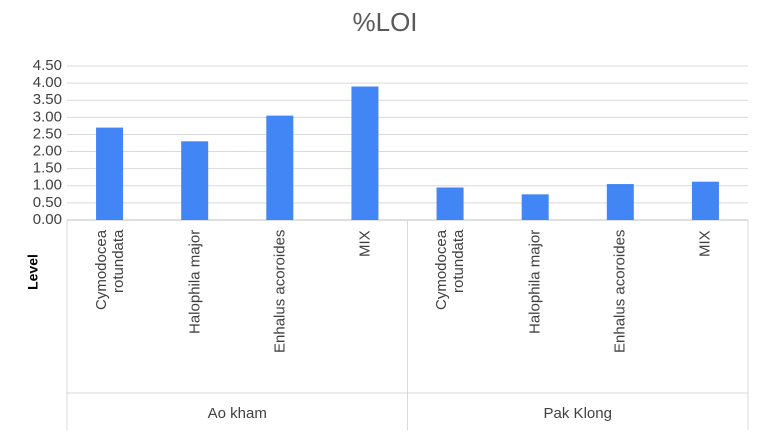  What do you see at coordinates (47, 65) in the screenshot?
I see `y-tick-label: 4.50` at bounding box center [47, 65].